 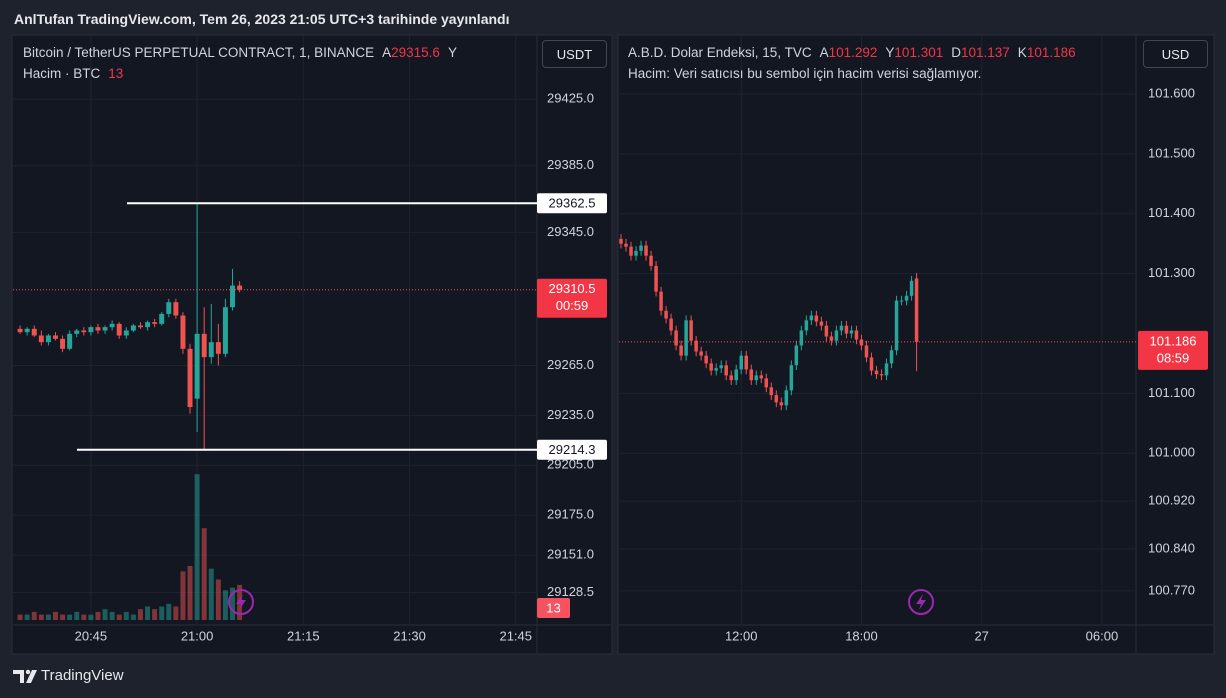 I want to click on countdown-label: 00:59, so click(x=572, y=305).